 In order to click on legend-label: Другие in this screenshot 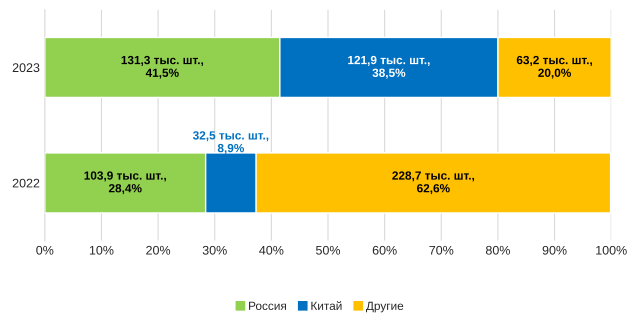, I will do `click(385, 307)`.